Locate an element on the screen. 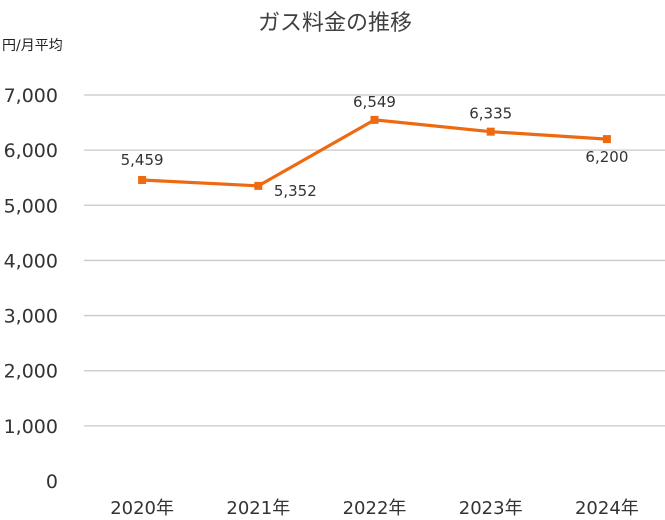 The height and width of the screenshot is (520, 665). x-tick-label: 2020年 is located at coordinates (142, 508).